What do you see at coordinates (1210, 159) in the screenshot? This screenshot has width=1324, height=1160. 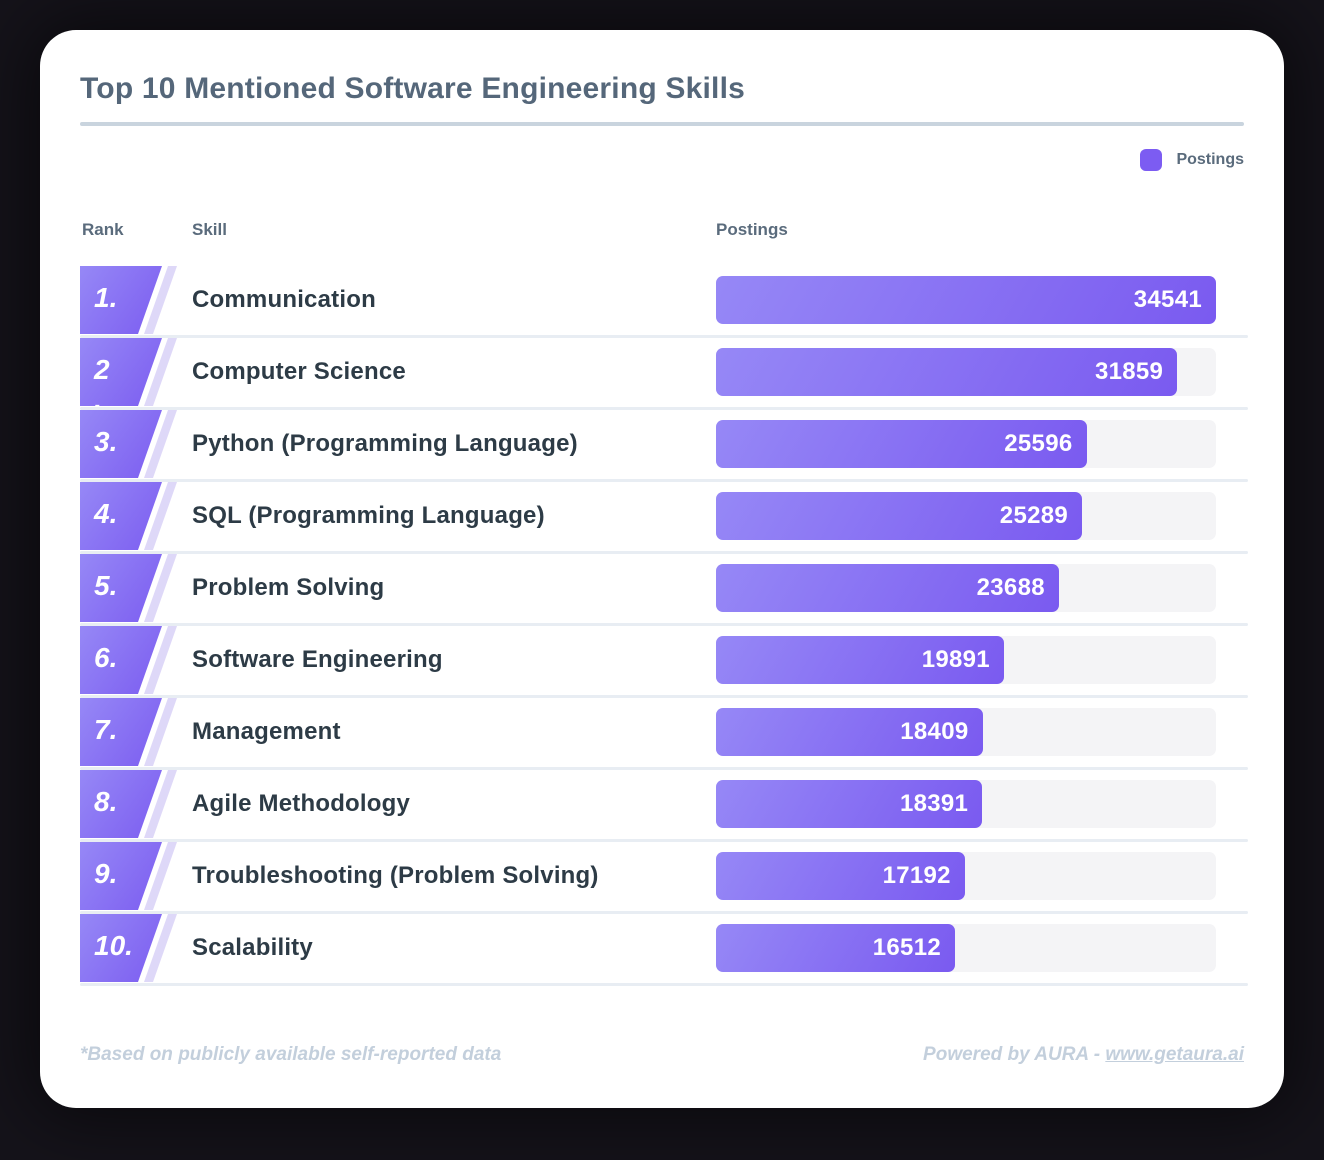 I see `legend-label: Postings` at bounding box center [1210, 159].